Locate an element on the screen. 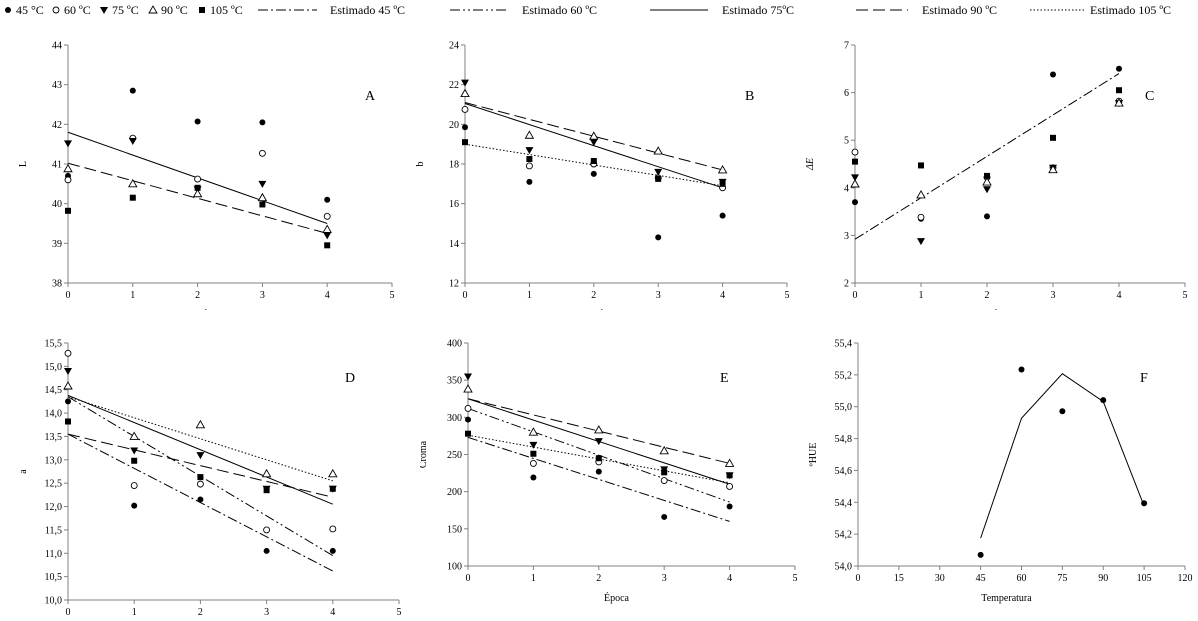 The width and height of the screenshot is (1198, 621). y-axis-label: L is located at coordinates (23, 164).